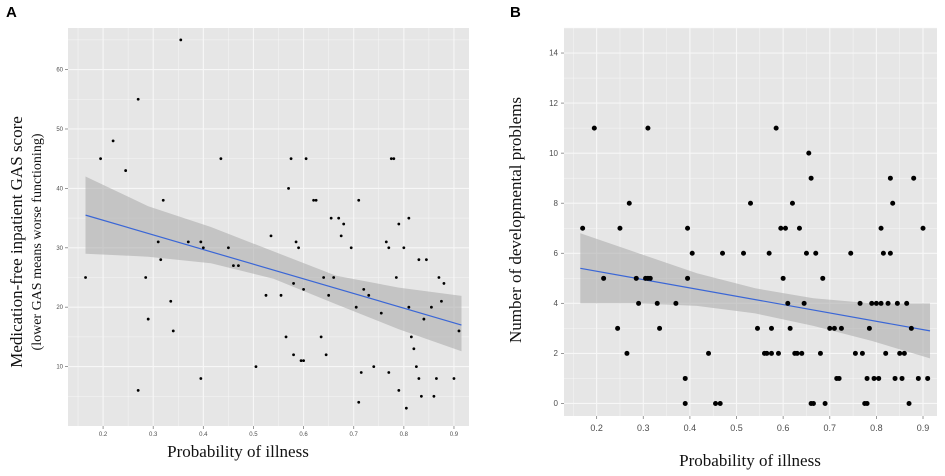 The height and width of the screenshot is (476, 945). Describe the element at coordinates (750, 460) in the screenshot. I see `panel-b-x-axis-title: Probability of illness` at that location.